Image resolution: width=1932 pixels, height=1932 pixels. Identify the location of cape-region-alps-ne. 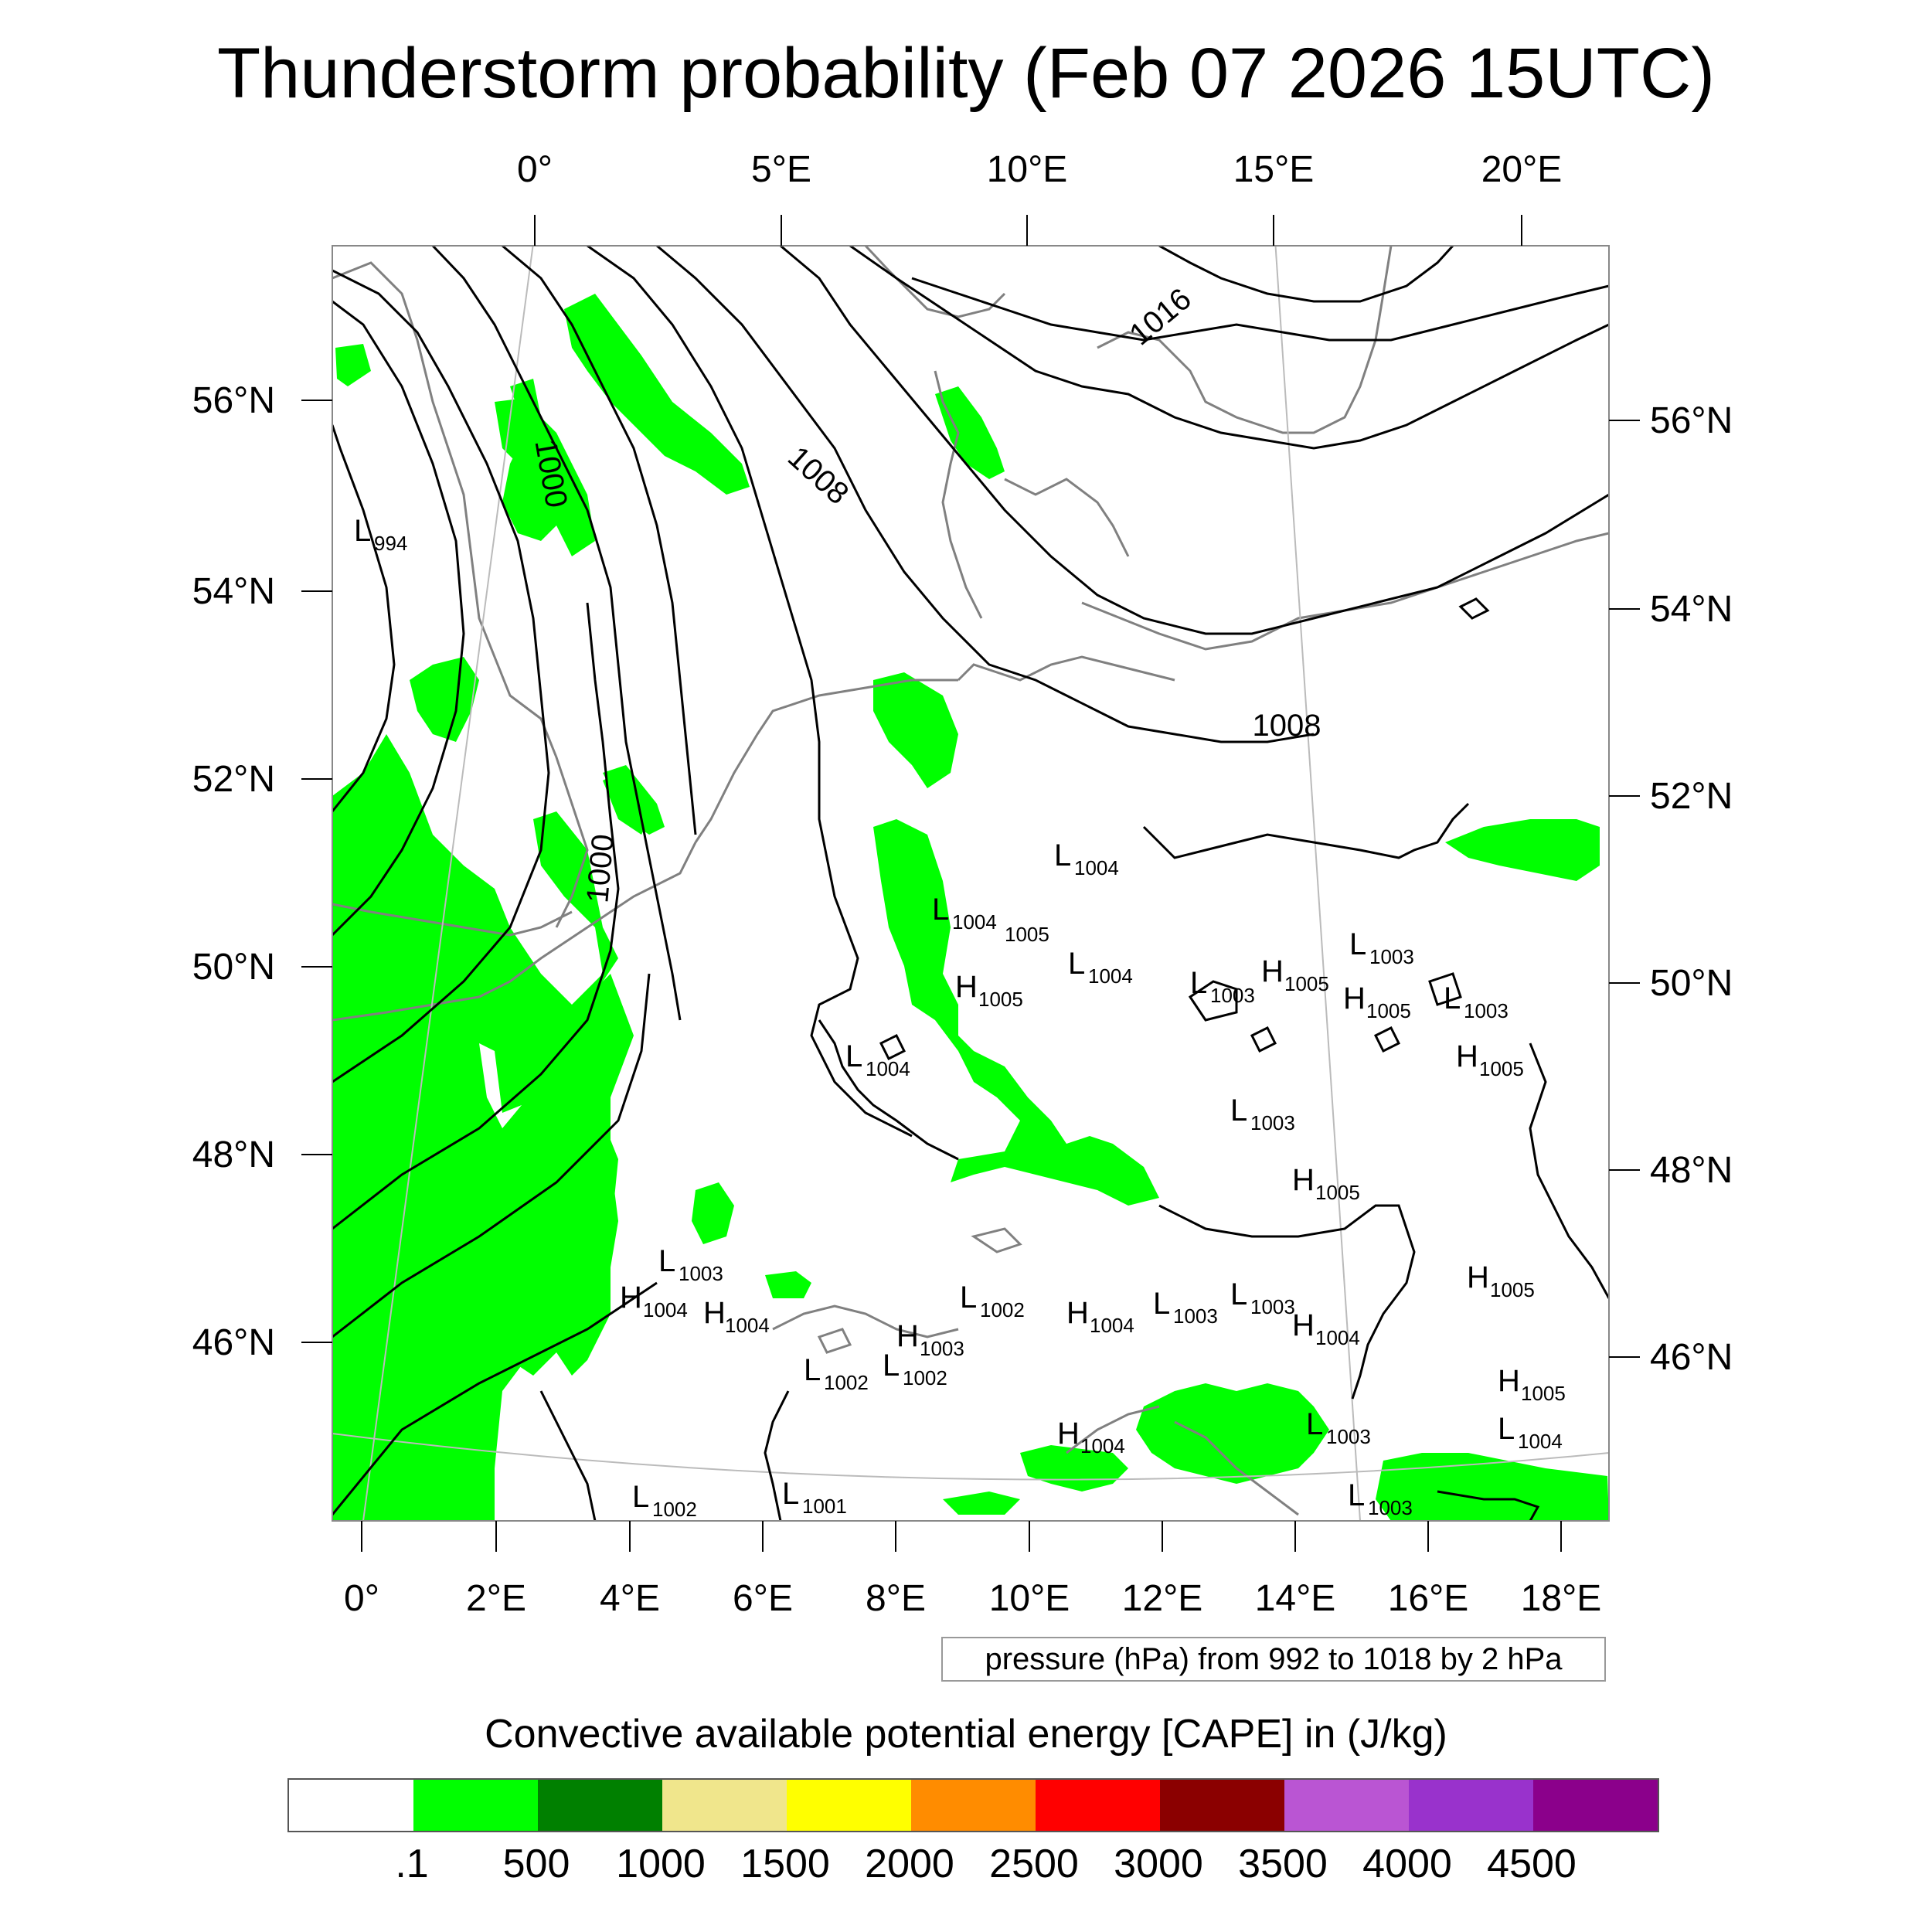
(1233, 1433).